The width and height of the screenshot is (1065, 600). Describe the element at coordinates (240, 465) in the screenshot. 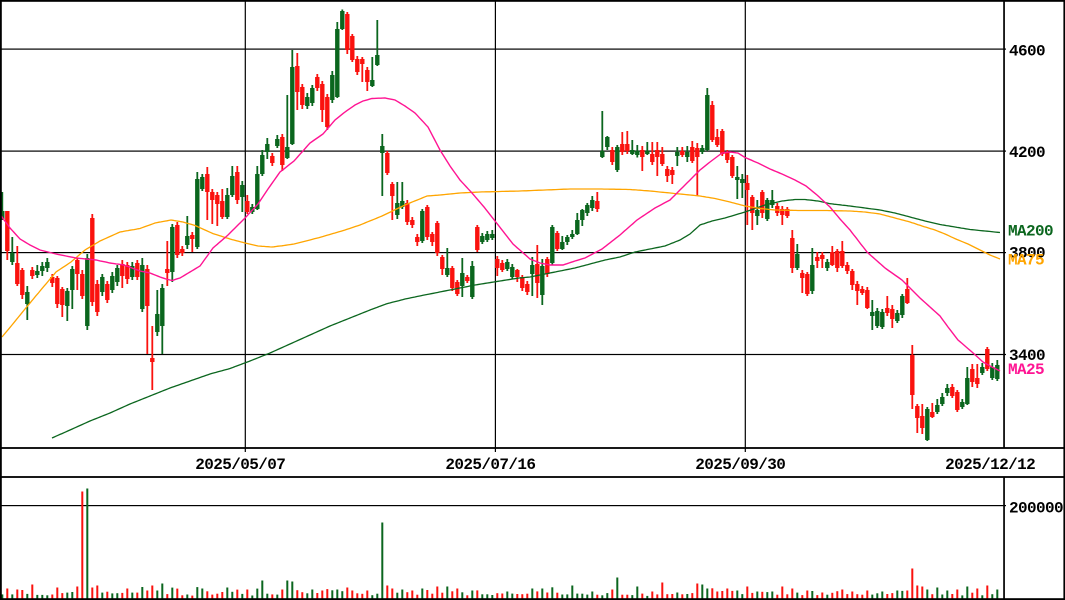

I see `svg-text: 2025/05/07` at that location.